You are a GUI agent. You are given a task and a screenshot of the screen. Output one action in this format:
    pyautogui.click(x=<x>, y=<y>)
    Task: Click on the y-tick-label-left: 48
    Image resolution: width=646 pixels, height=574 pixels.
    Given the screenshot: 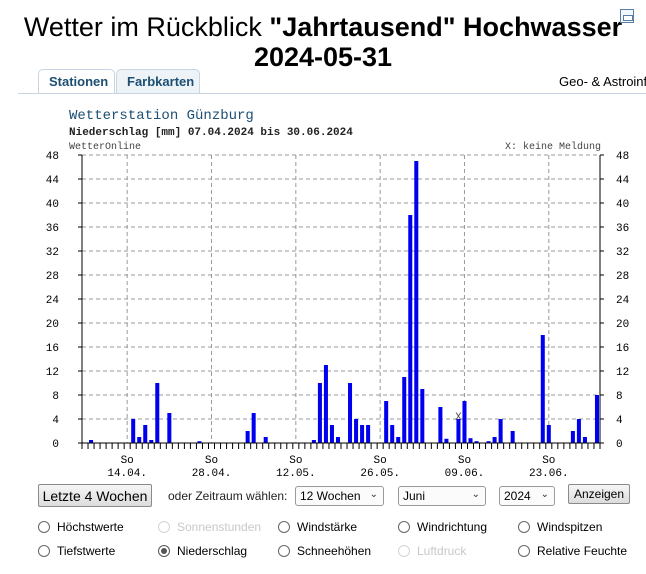 What is the action you would take?
    pyautogui.click(x=52, y=157)
    